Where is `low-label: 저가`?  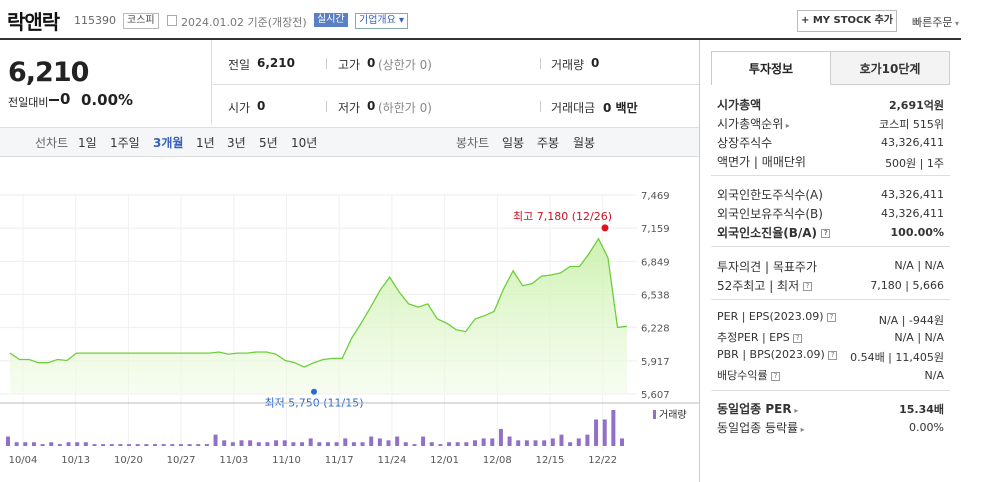 low-label: 저가 is located at coordinates (349, 108).